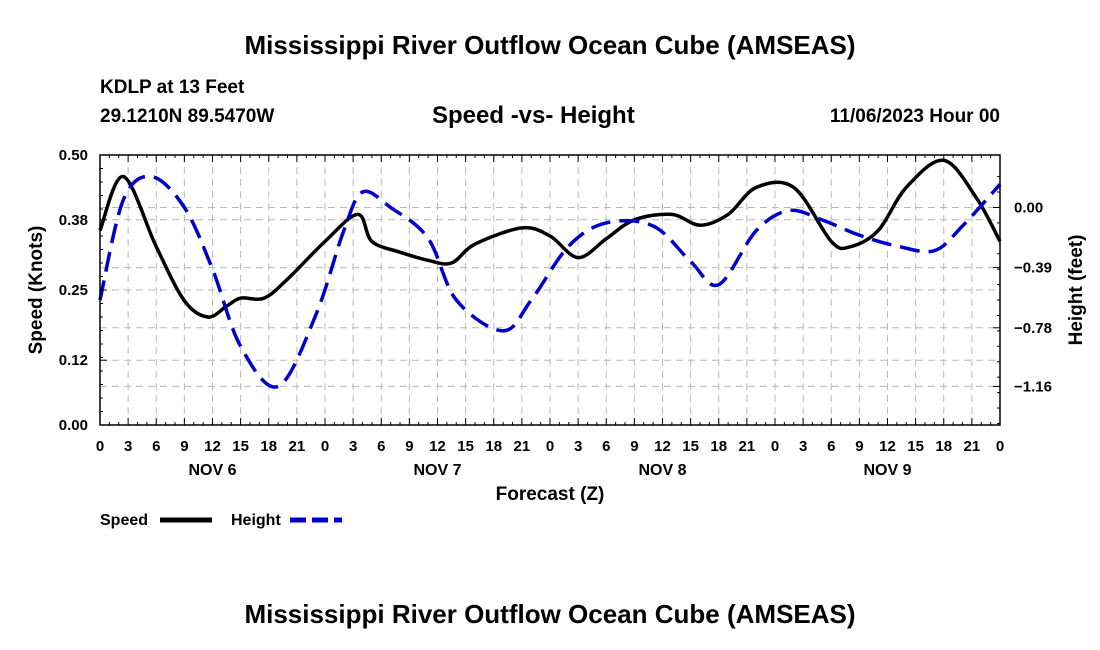 This screenshot has width=1100, height=650. I want to click on y-tick-label: 0.25, so click(73, 290).